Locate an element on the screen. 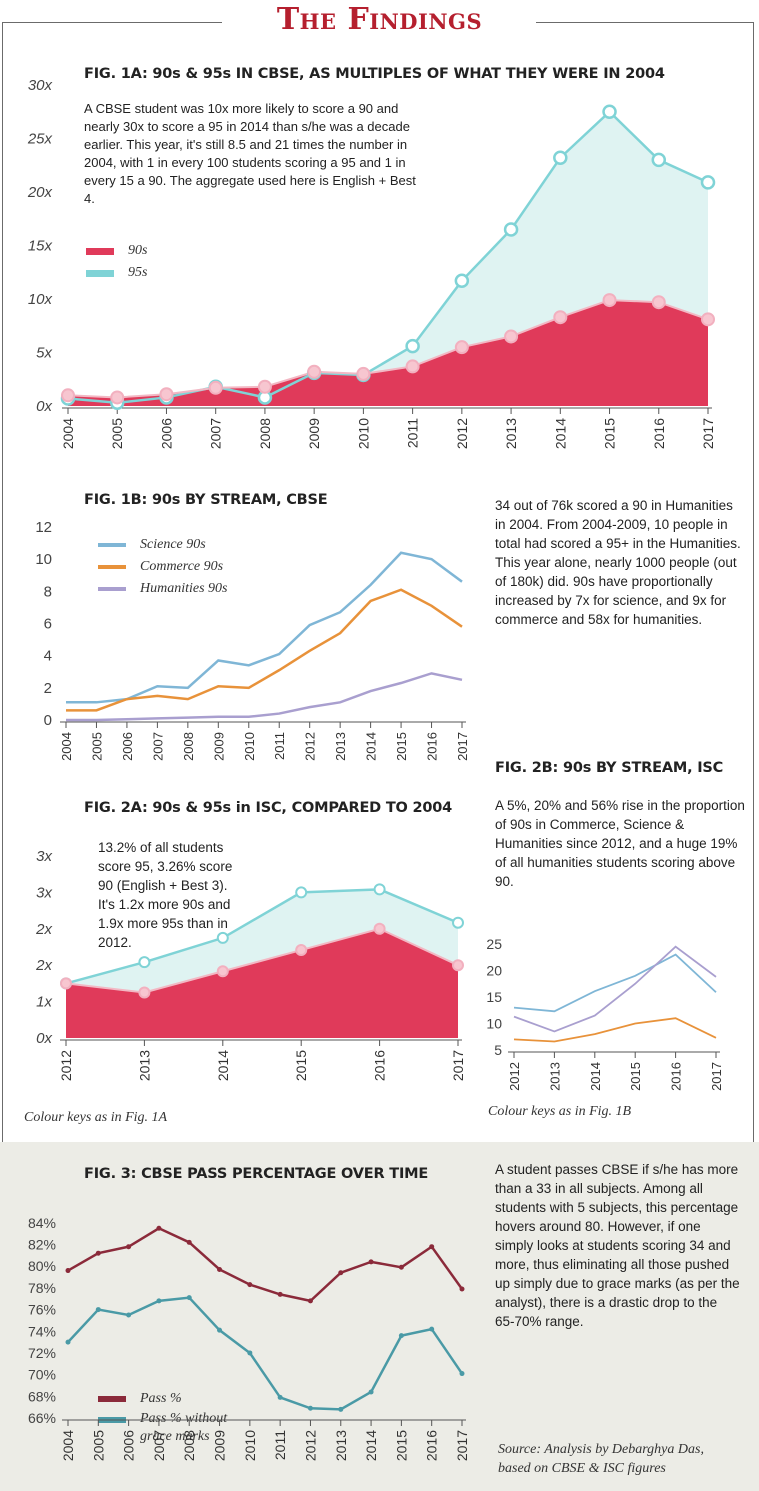 The image size is (759, 1491). x-tick-label: 2007 is located at coordinates (159, 1445).